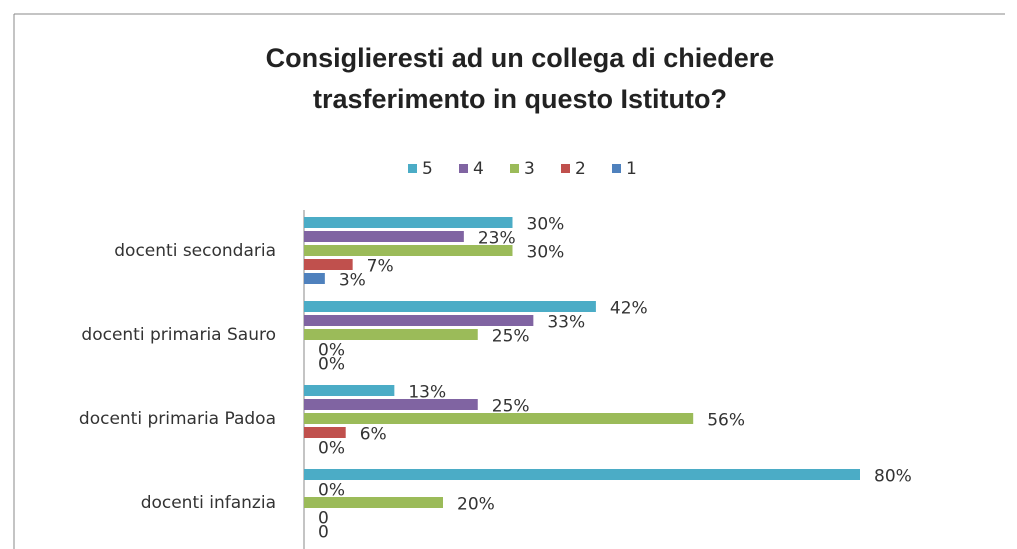  Describe the element at coordinates (195, 251) in the screenshot. I see `category-label: docenti secondaria` at that location.